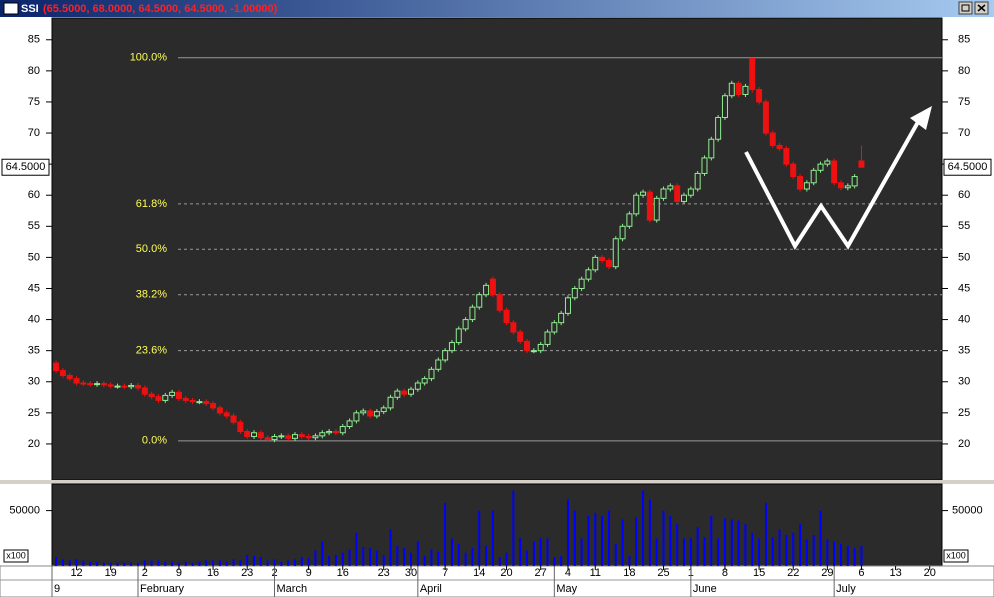  What do you see at coordinates (967, 167) in the screenshot?
I see `last-price-tag-right` at bounding box center [967, 167].